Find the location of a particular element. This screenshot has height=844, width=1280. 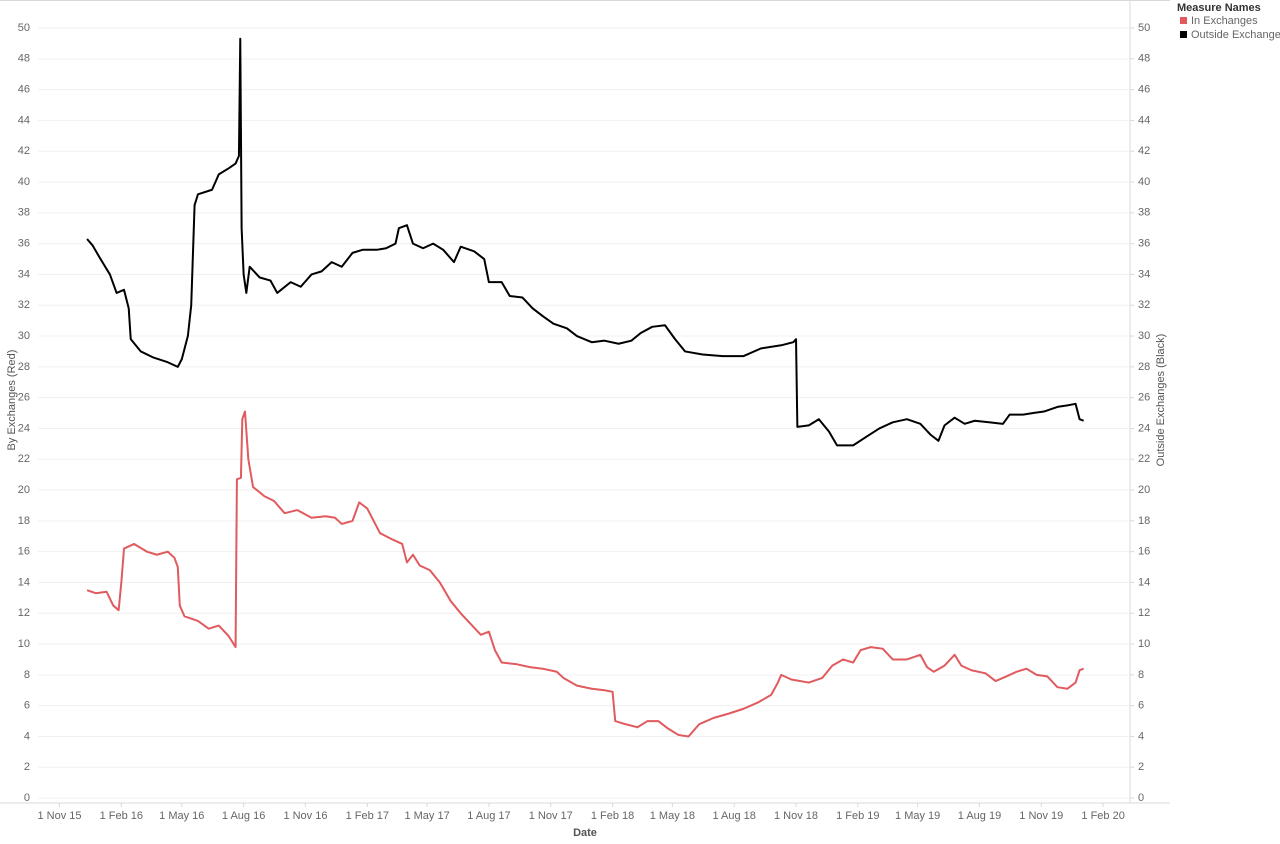

y-tick-label: 22 is located at coordinates (24, 459).